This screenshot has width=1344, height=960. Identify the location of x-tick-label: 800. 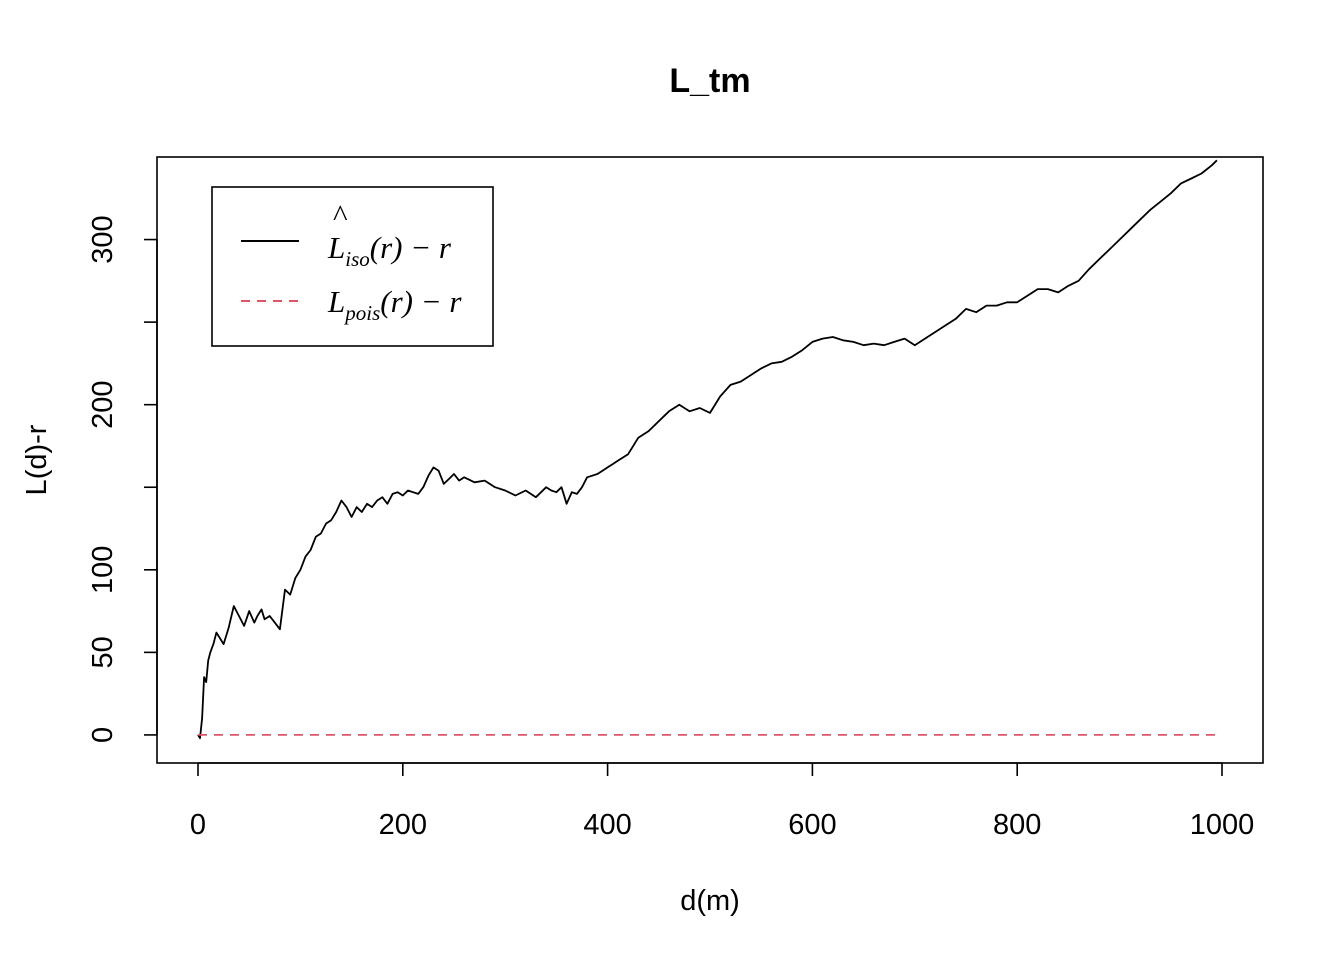
(1017, 825).